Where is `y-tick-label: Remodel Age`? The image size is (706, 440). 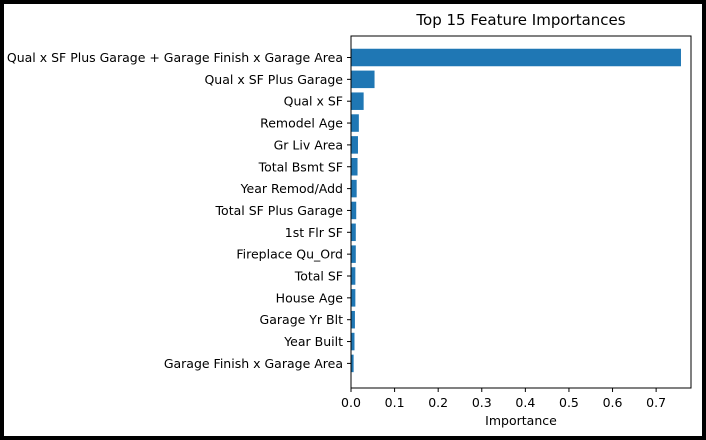
y-tick-label: Remodel Age is located at coordinates (301, 123).